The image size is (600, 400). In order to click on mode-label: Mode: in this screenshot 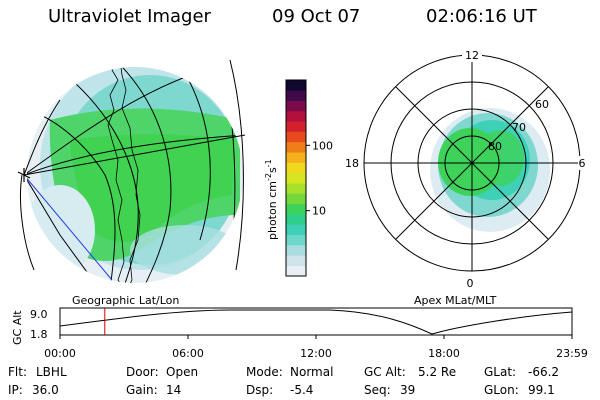, I will do `click(264, 372)`.